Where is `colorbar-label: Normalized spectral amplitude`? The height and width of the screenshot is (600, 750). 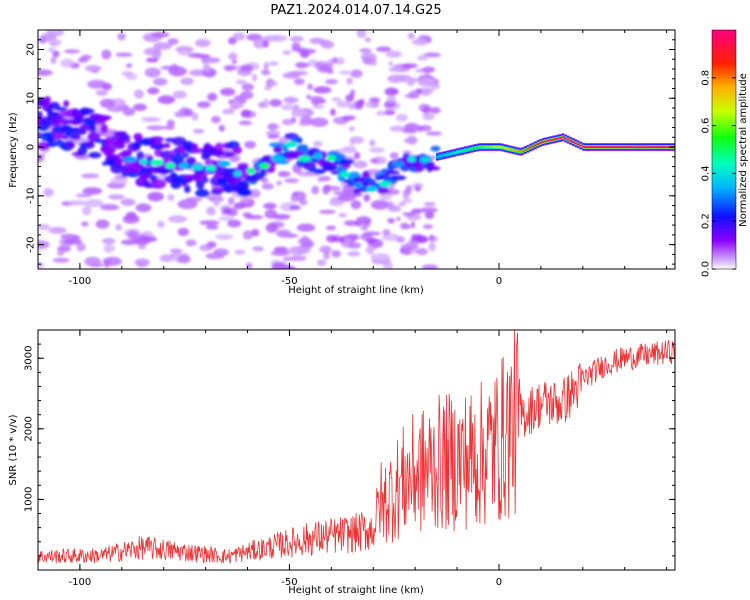
colorbar-label: Normalized spectral amplitude is located at coordinates (743, 150).